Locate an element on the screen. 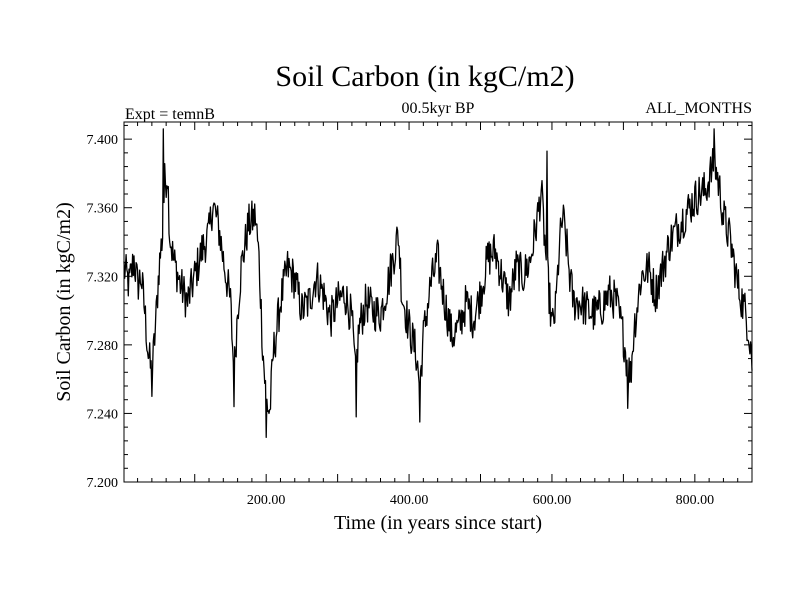 The width and height of the screenshot is (800, 600). x-tick-label: 800.00 is located at coordinates (695, 500).